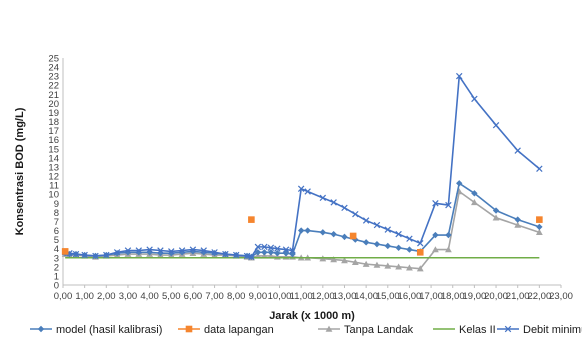 The height and width of the screenshot is (341, 582). I want to click on x-tick-label: 22,00, so click(539, 296).